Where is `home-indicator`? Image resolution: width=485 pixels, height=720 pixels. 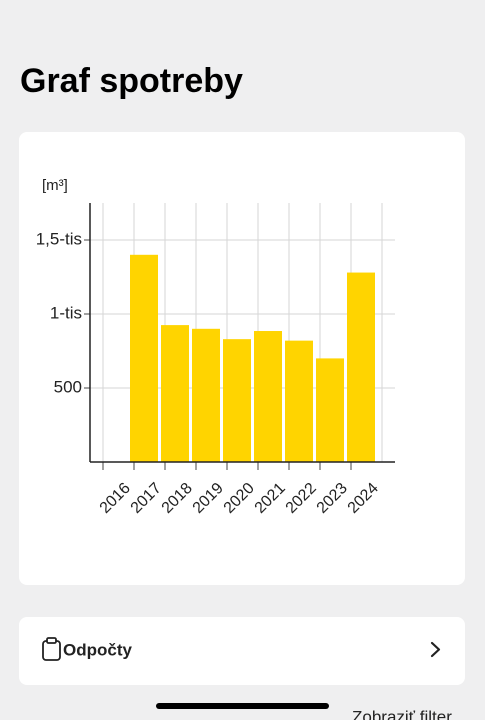
home-indicator is located at coordinates (242, 706).